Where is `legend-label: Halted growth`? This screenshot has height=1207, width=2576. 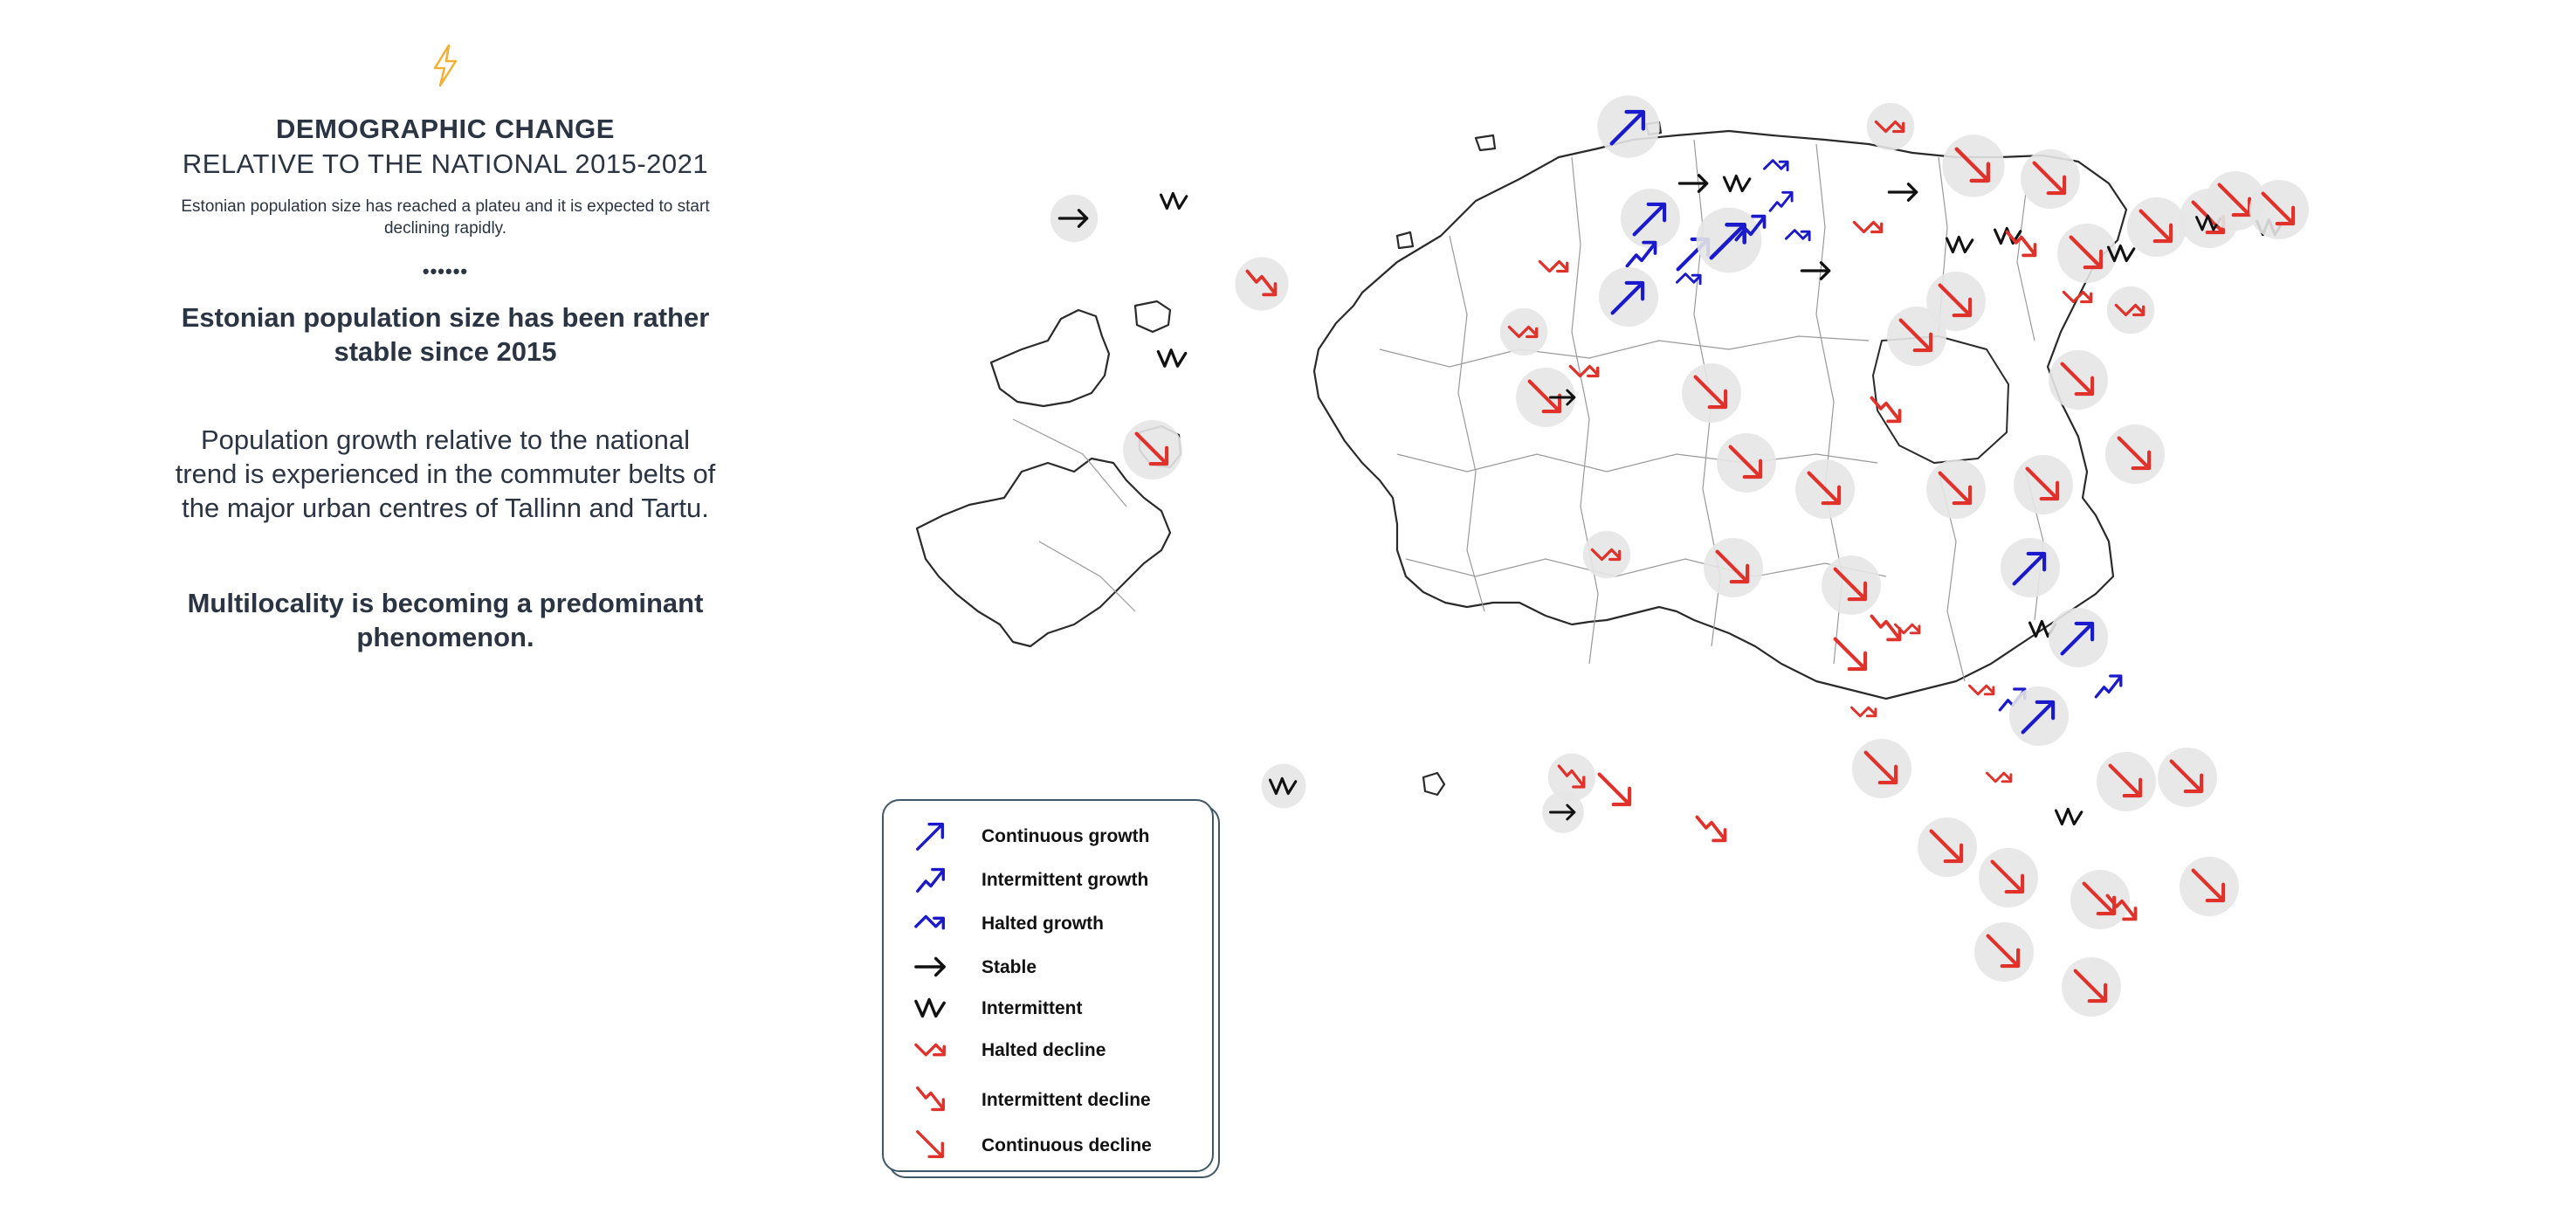
legend-label: Halted growth is located at coordinates (1042, 924).